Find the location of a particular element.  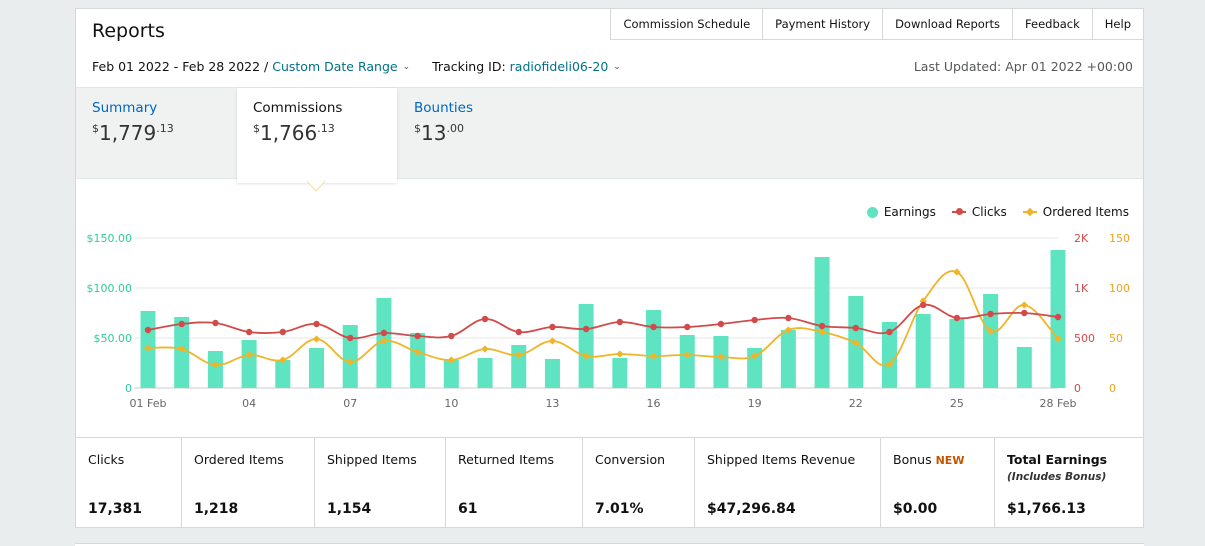

x-tick-label: 04 is located at coordinates (249, 403).